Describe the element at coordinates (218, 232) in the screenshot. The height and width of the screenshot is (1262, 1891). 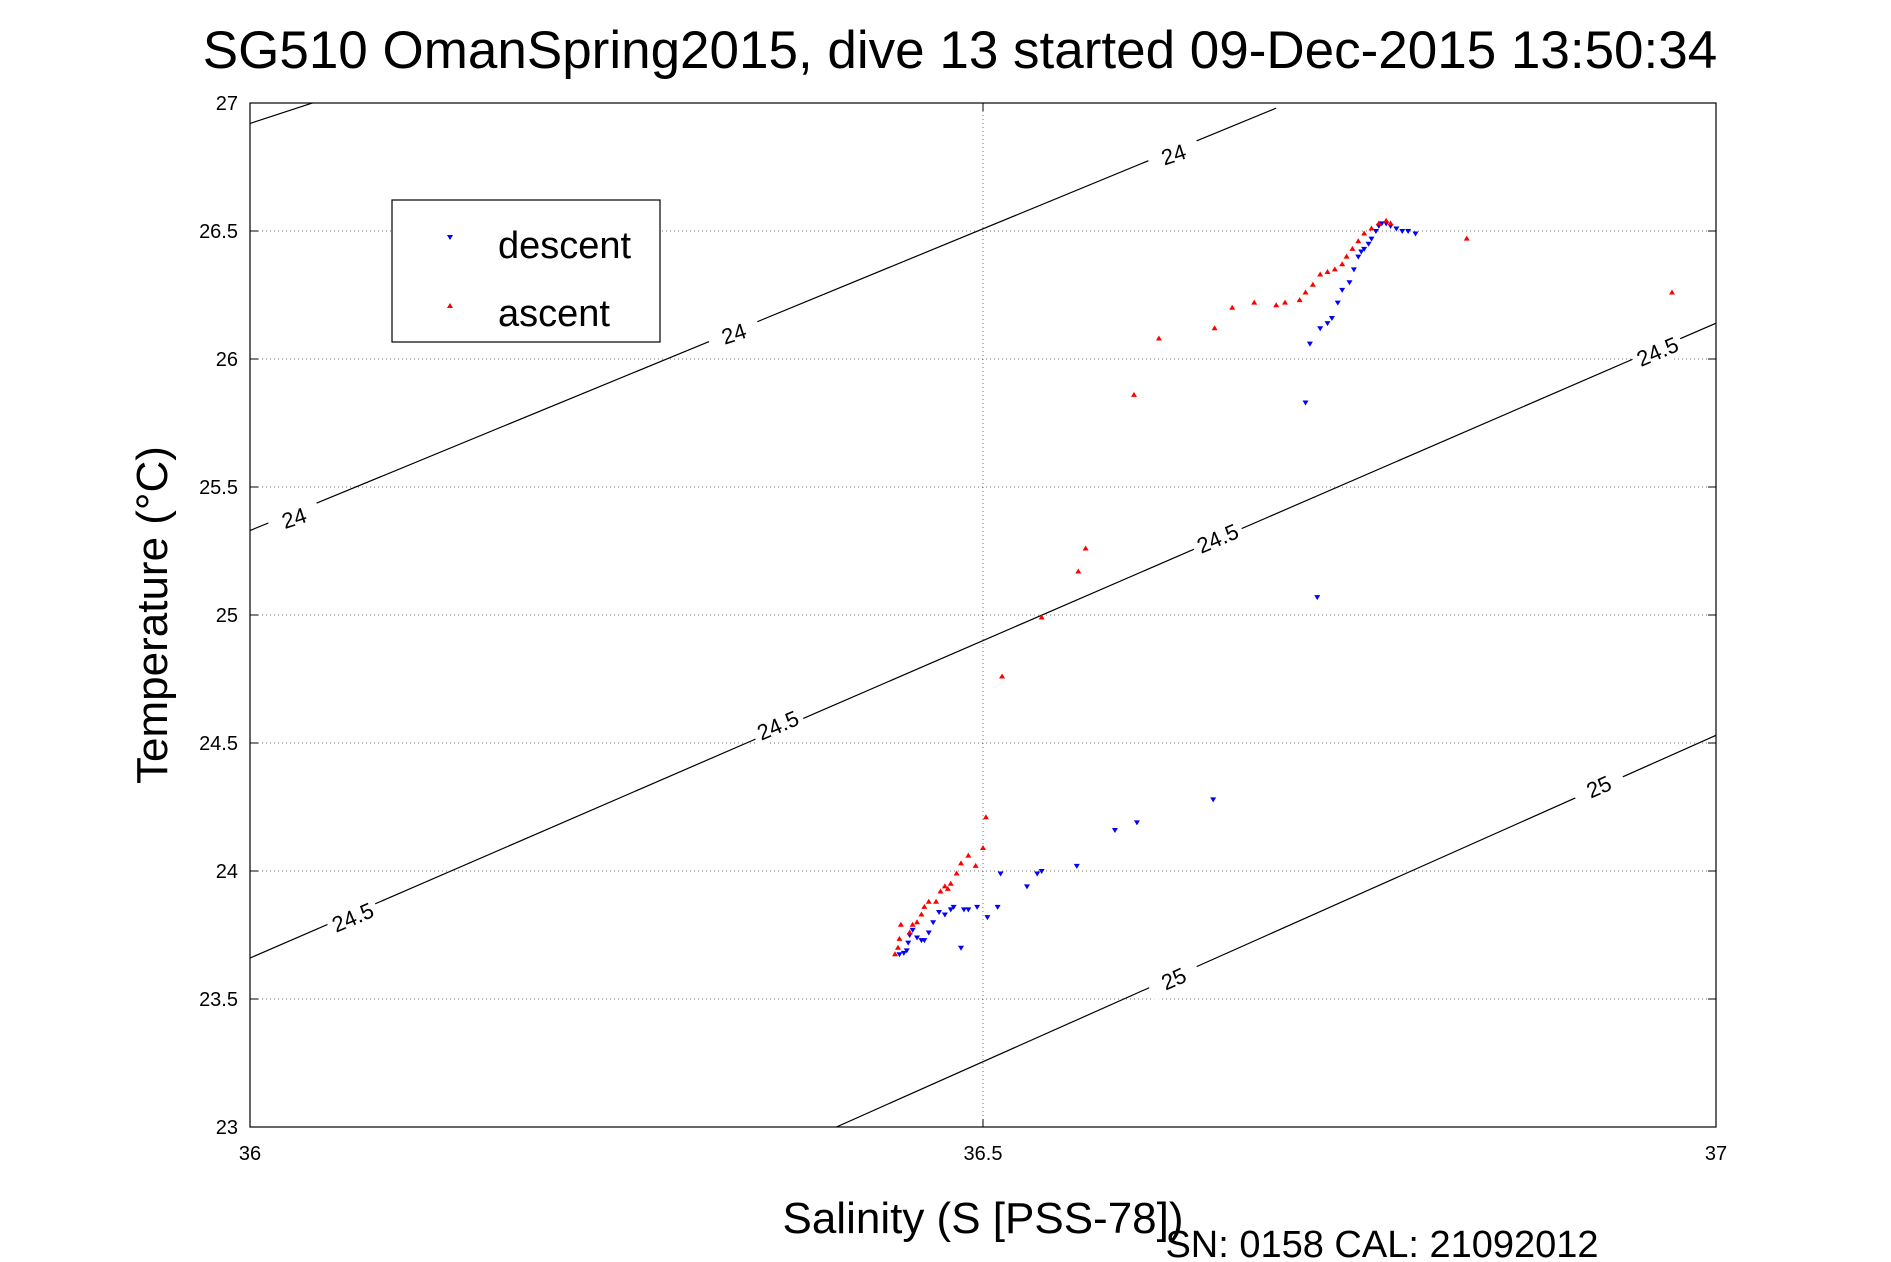
I see `y-tick-label: 26.5` at that location.